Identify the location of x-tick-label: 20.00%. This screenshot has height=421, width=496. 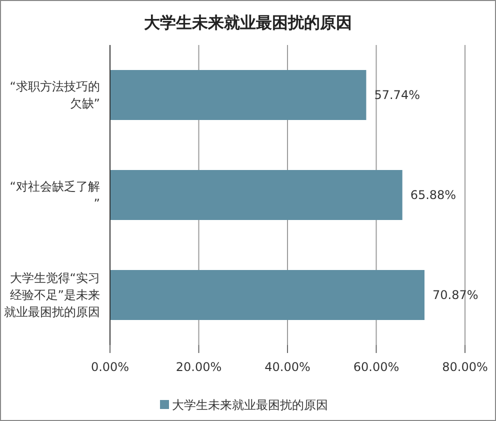
(199, 367).